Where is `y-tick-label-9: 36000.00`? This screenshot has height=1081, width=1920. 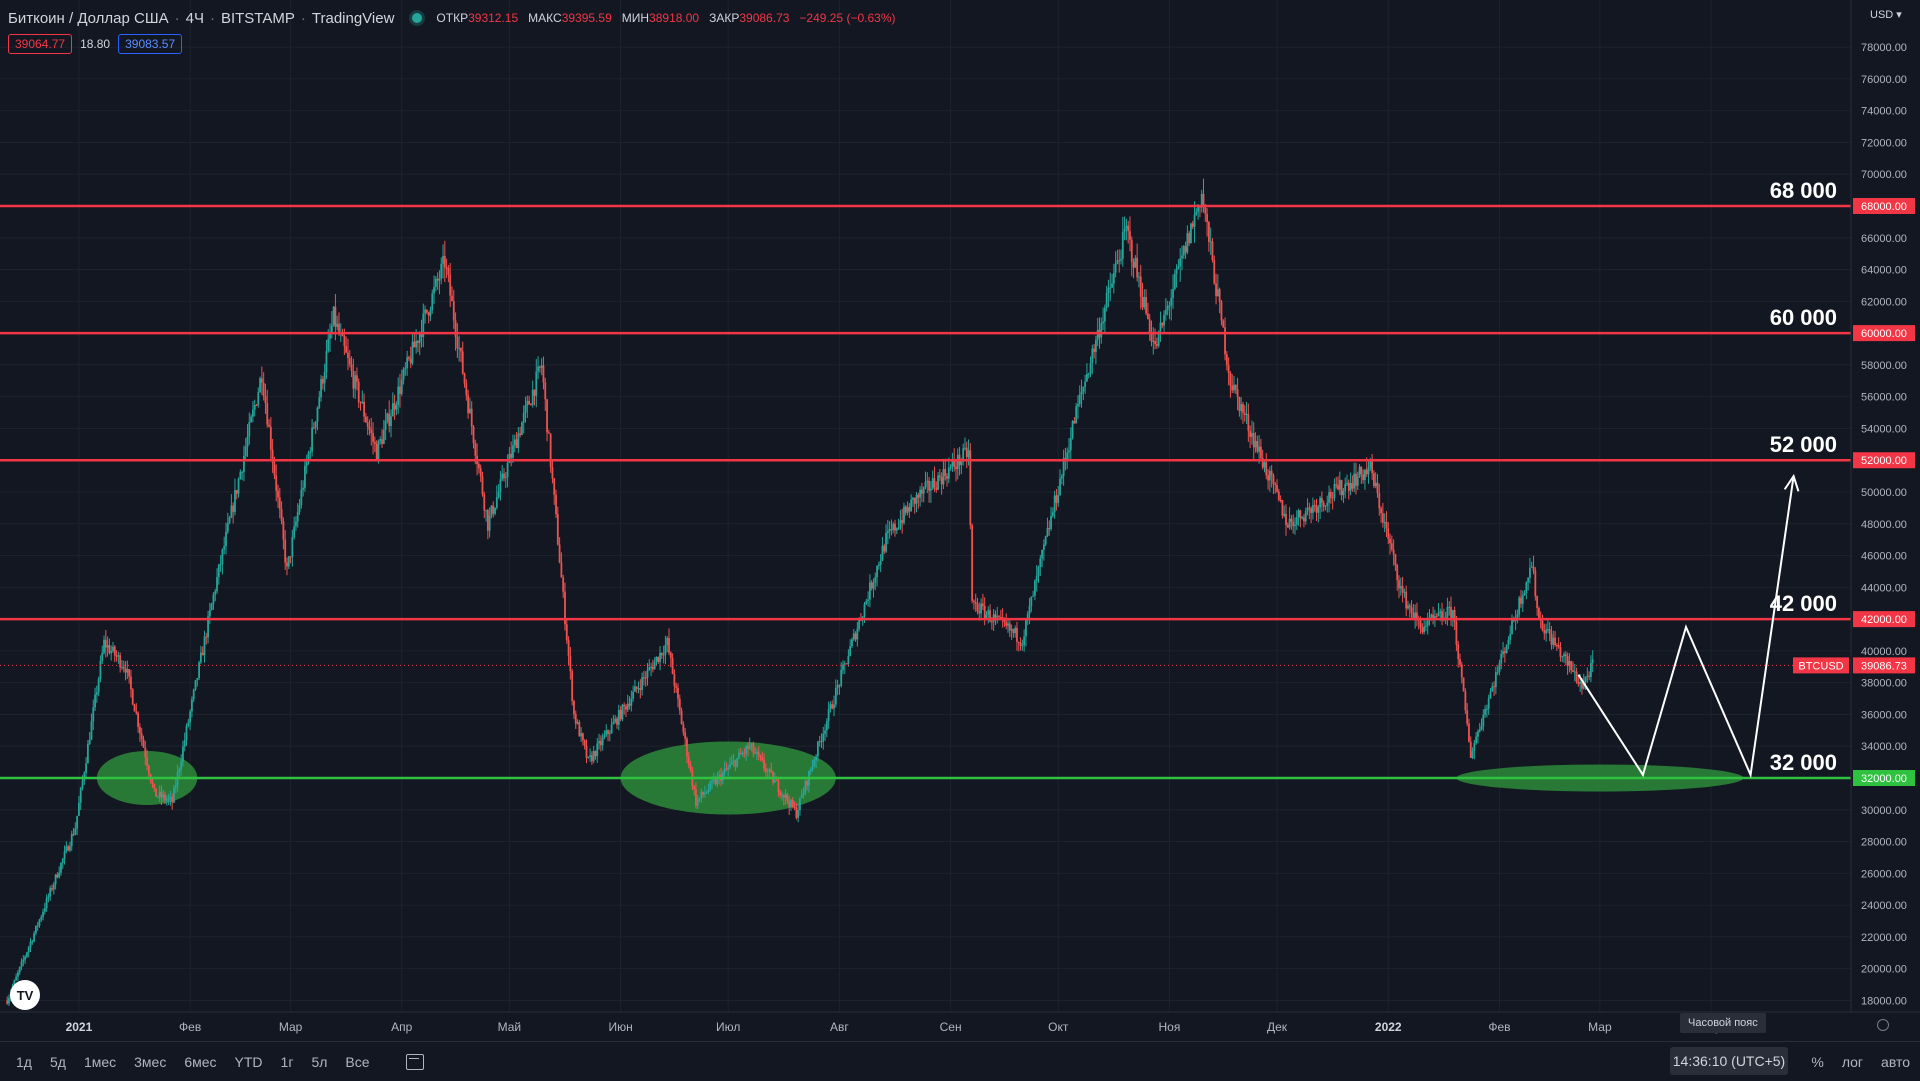 y-tick-label-9: 36000.00 is located at coordinates (1884, 715).